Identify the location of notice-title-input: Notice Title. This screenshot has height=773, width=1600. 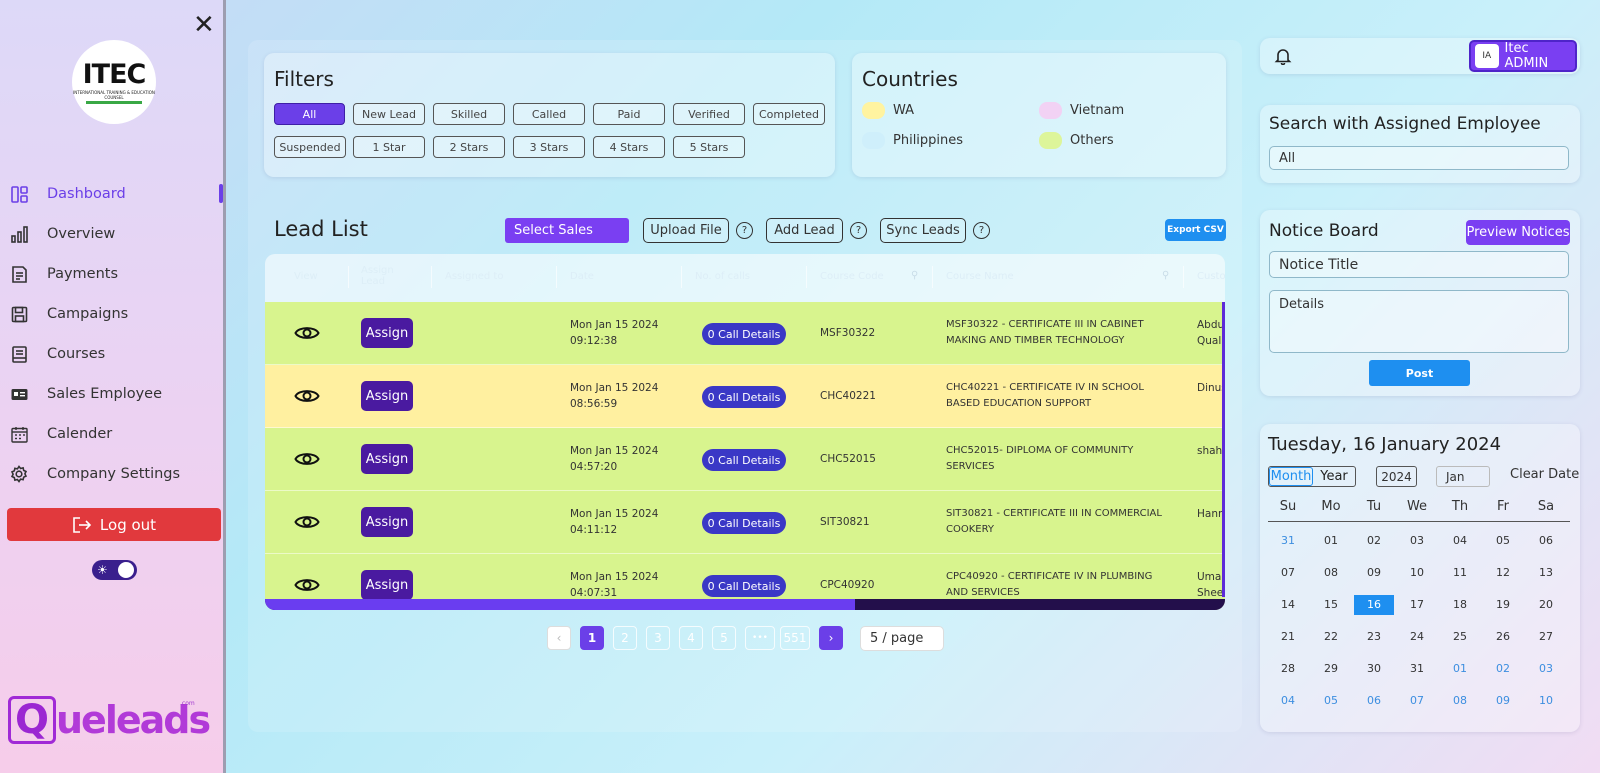
(1419, 264).